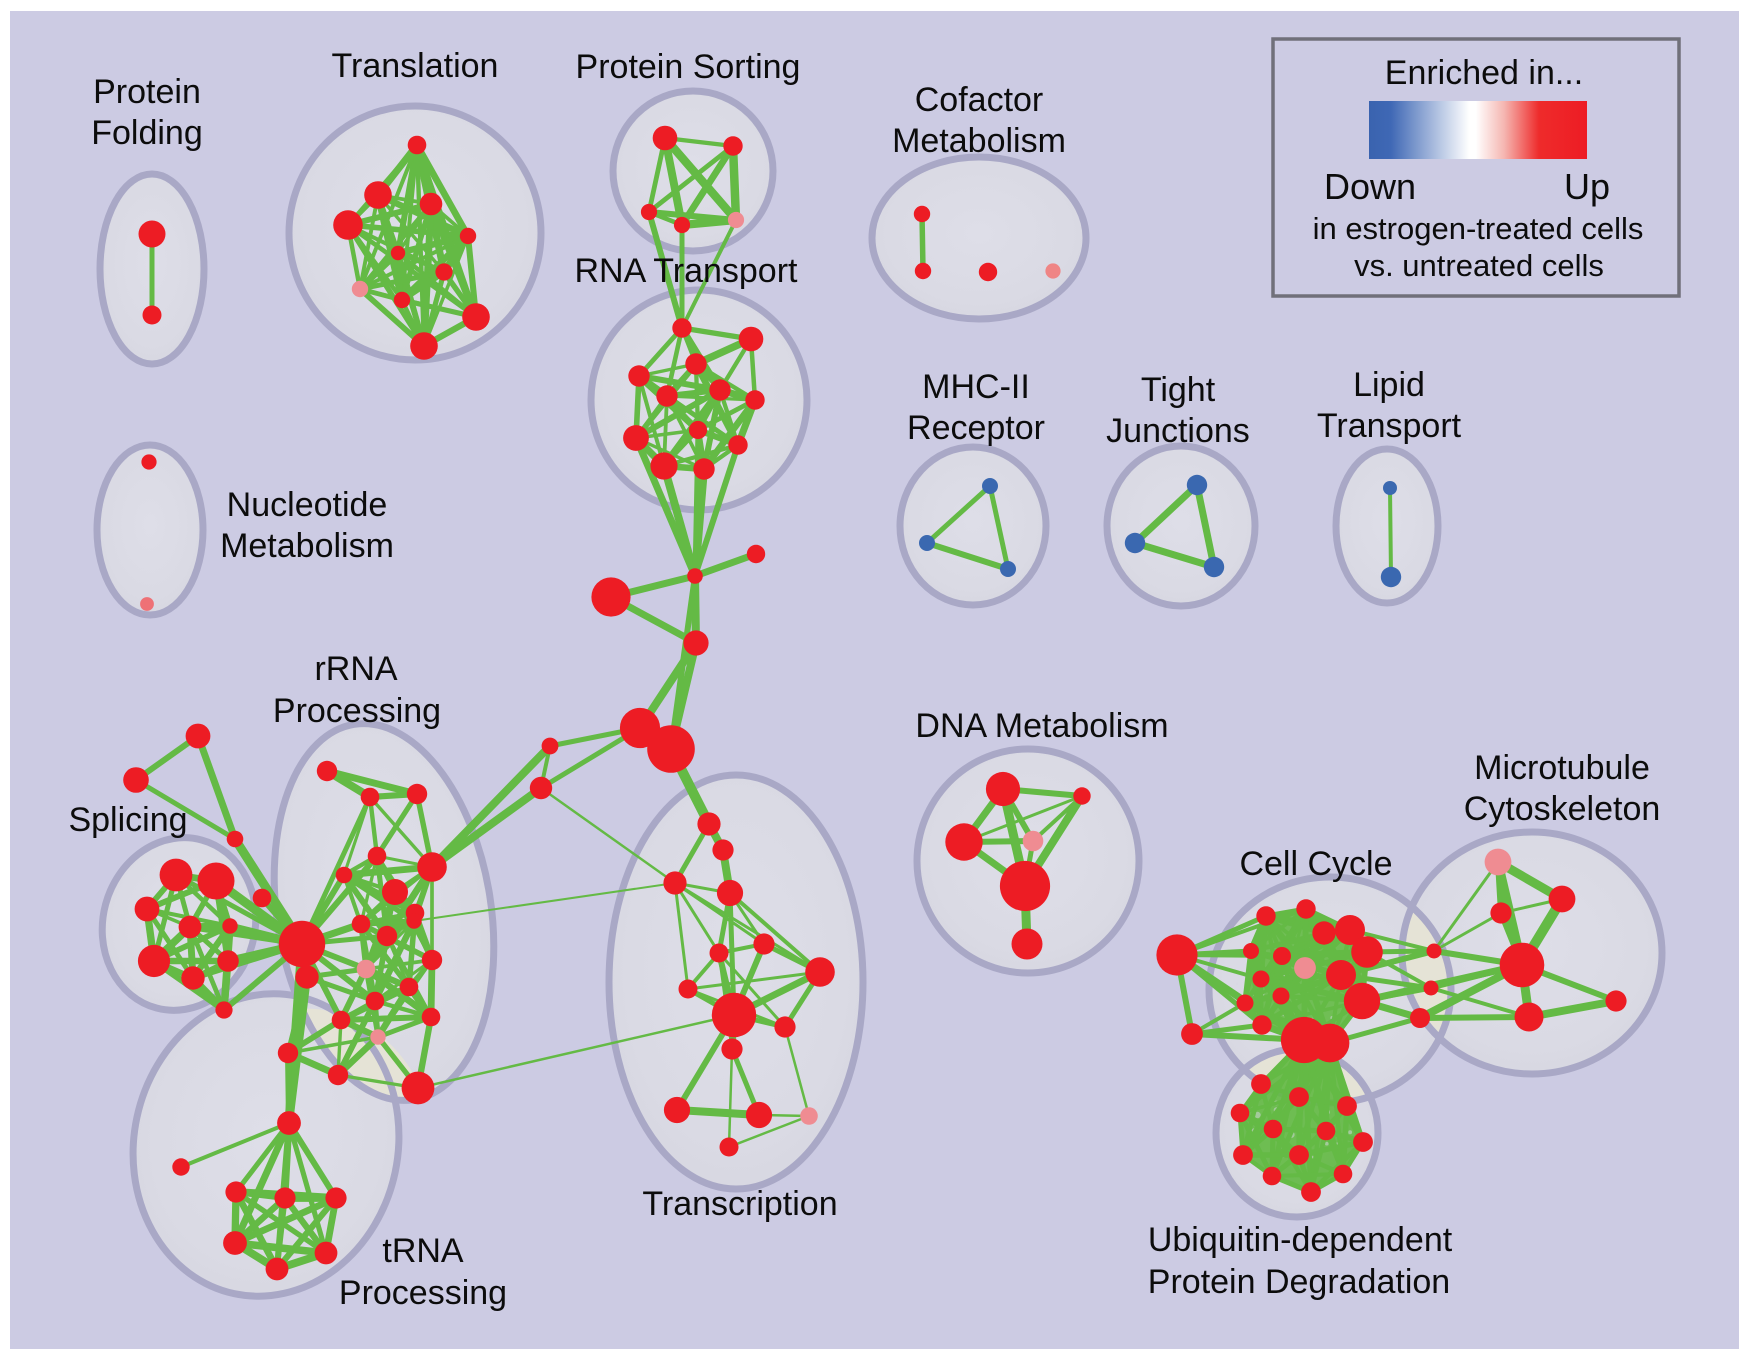  What do you see at coordinates (1299, 1282) in the screenshot?
I see `svg-text: Protein Degradation` at bounding box center [1299, 1282].